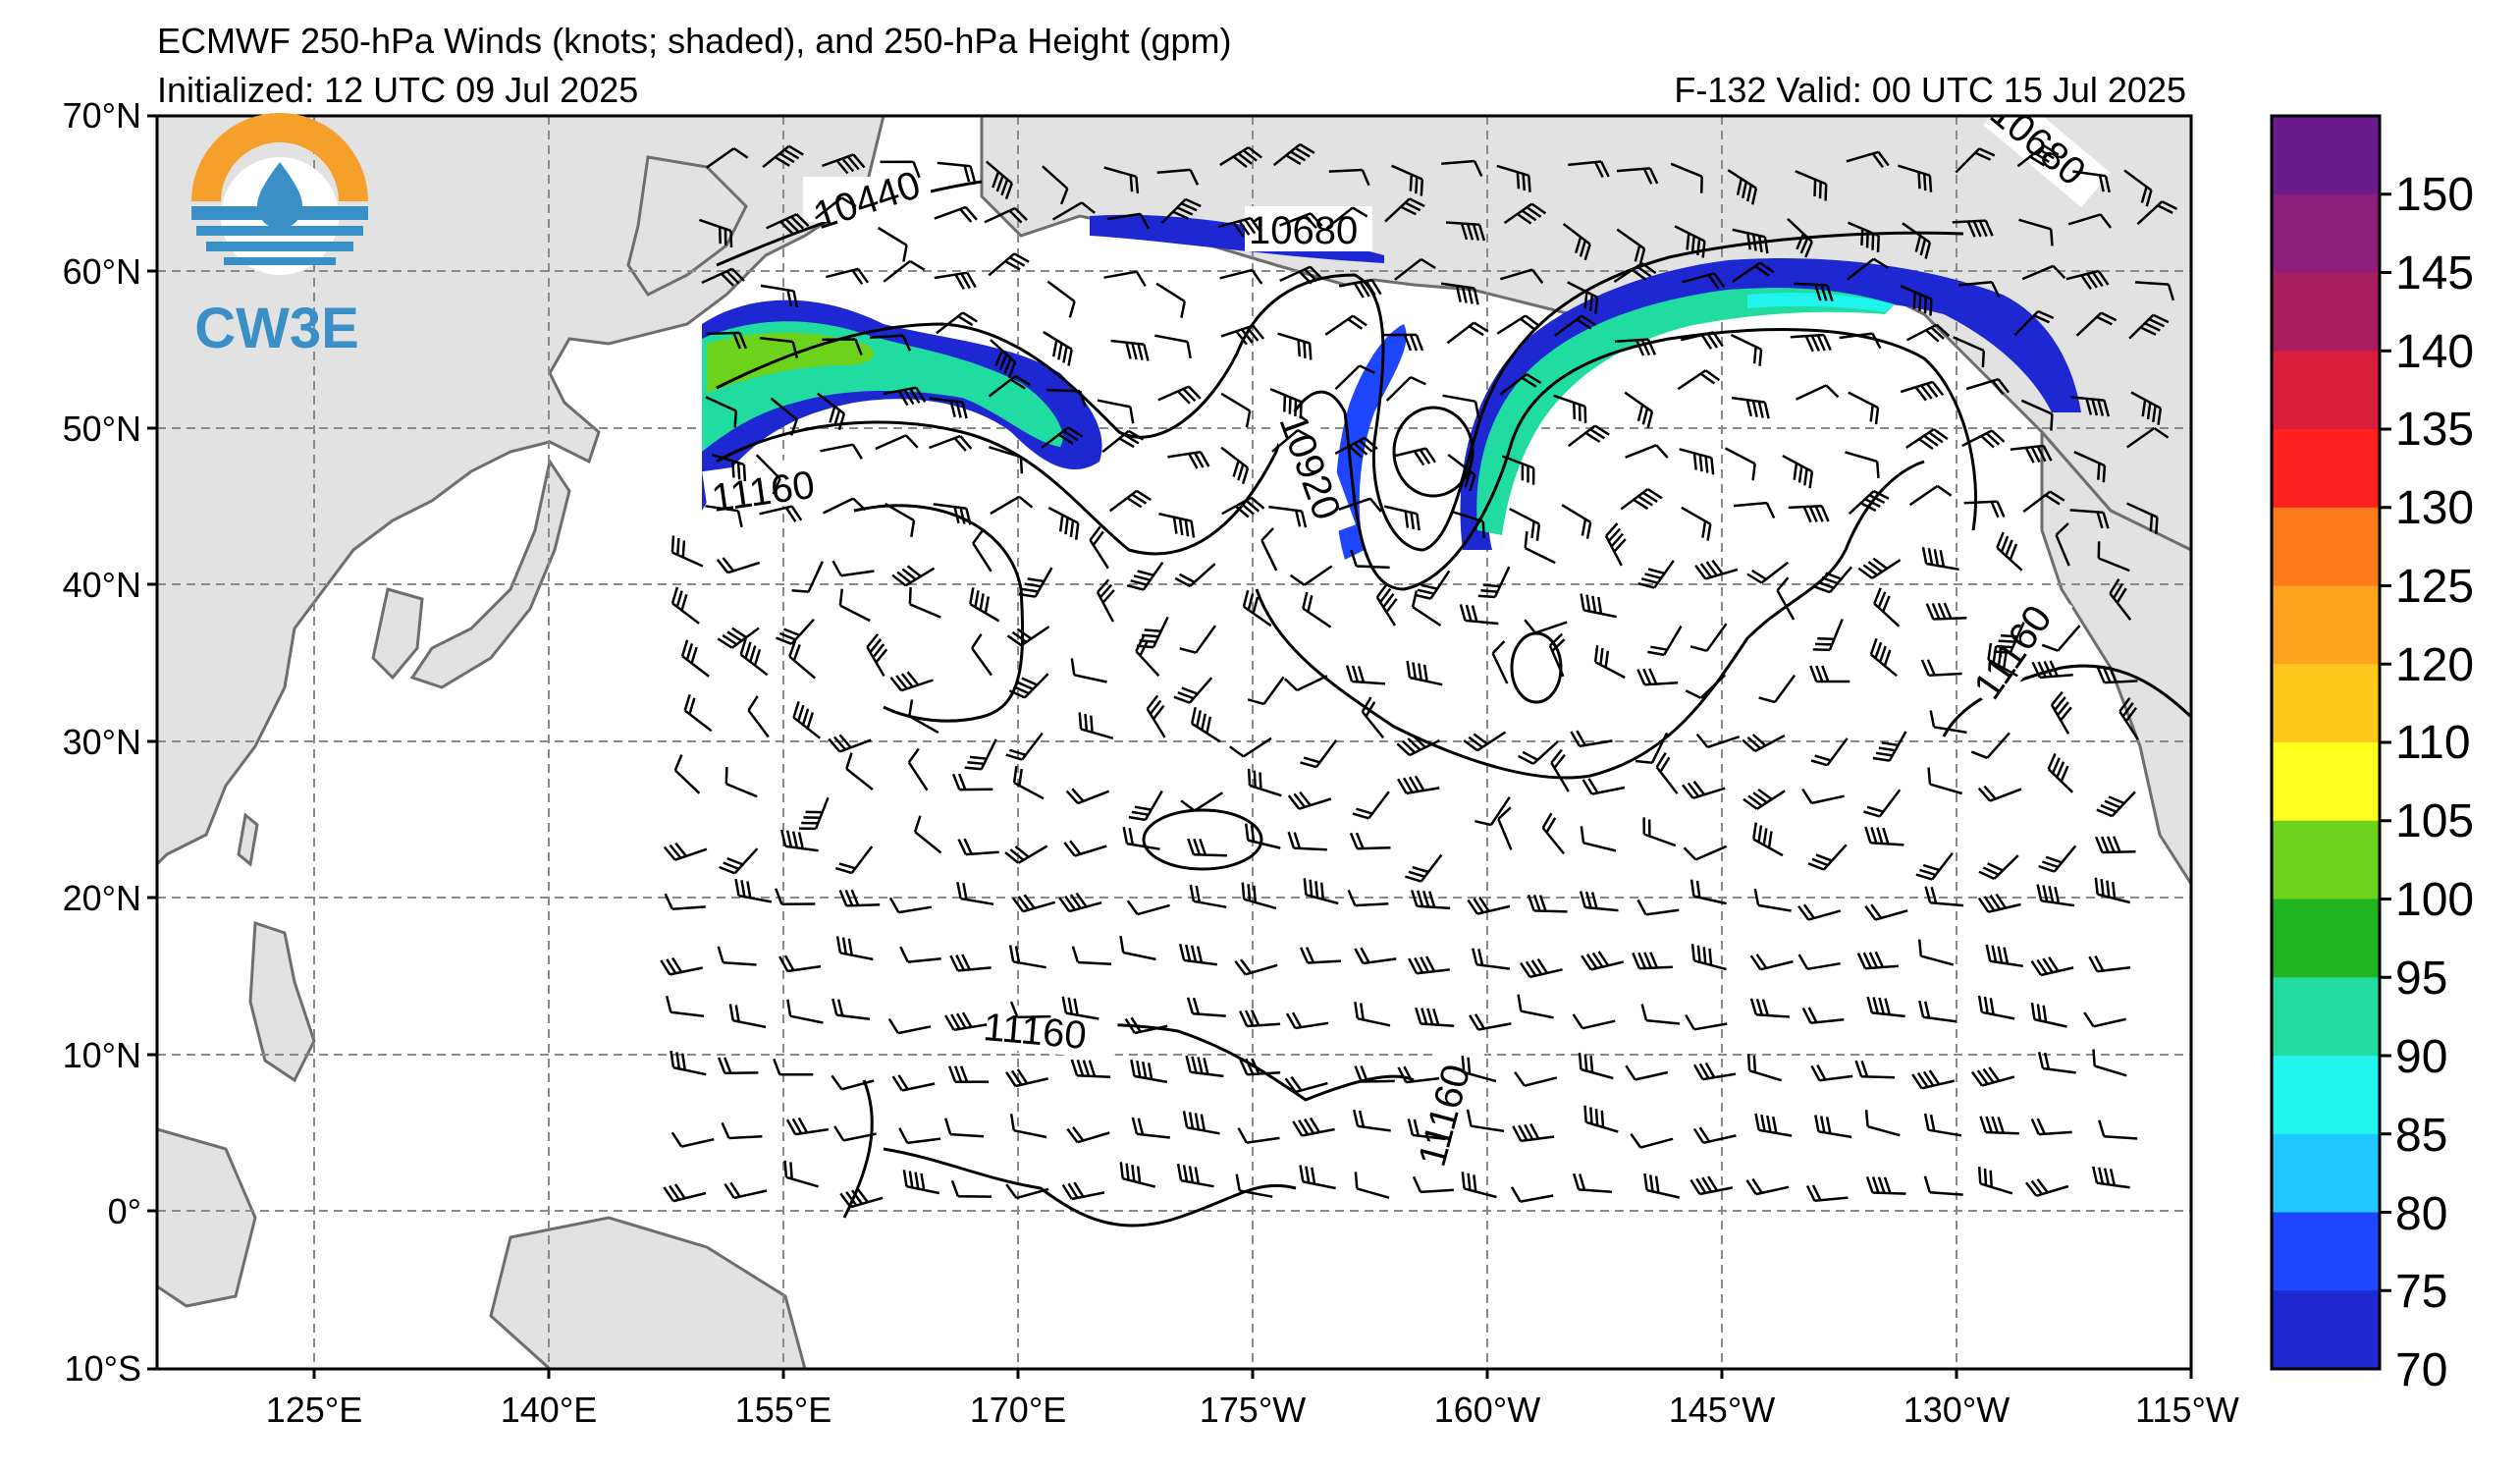 The height and width of the screenshot is (1473, 2520). I want to click on kamchatka-land, so click(687, 226).